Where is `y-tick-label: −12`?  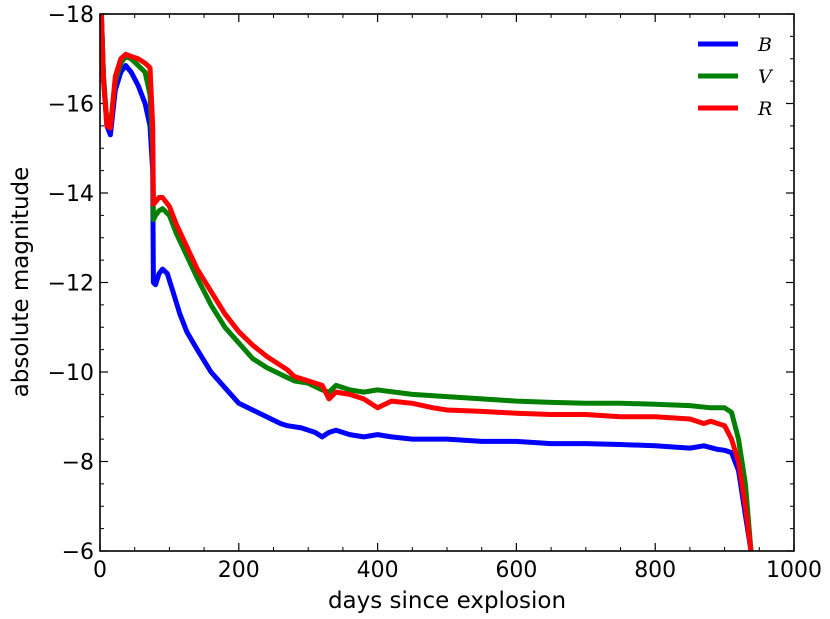 y-tick-label: −12 is located at coordinates (71, 284).